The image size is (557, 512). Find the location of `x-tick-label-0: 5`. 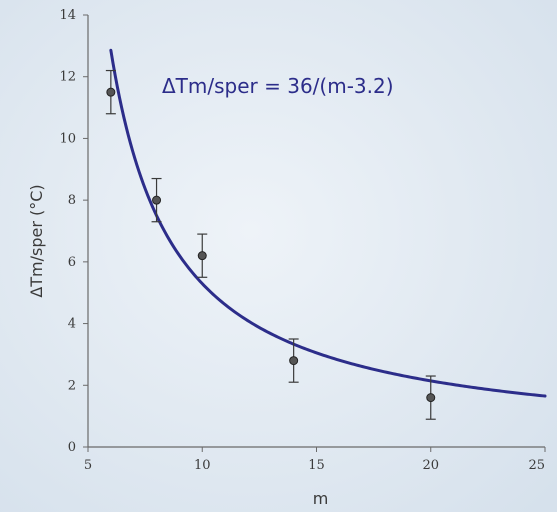

x-tick-label-0: 5 is located at coordinates (88, 465).